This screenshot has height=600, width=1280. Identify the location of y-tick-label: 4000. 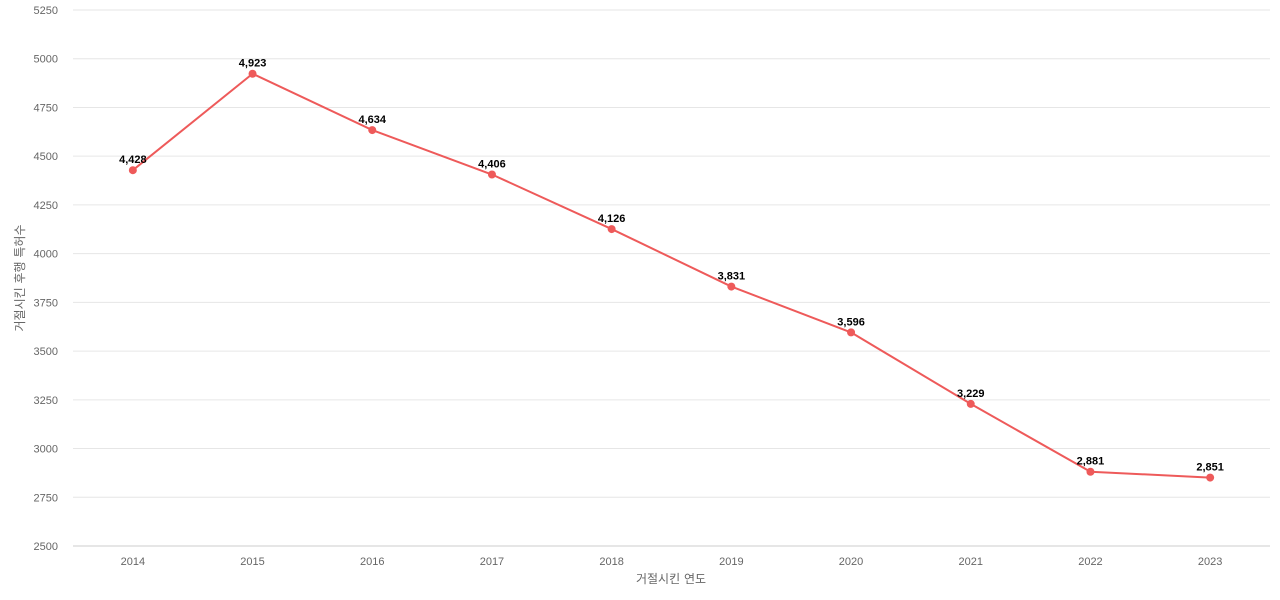
(46, 255).